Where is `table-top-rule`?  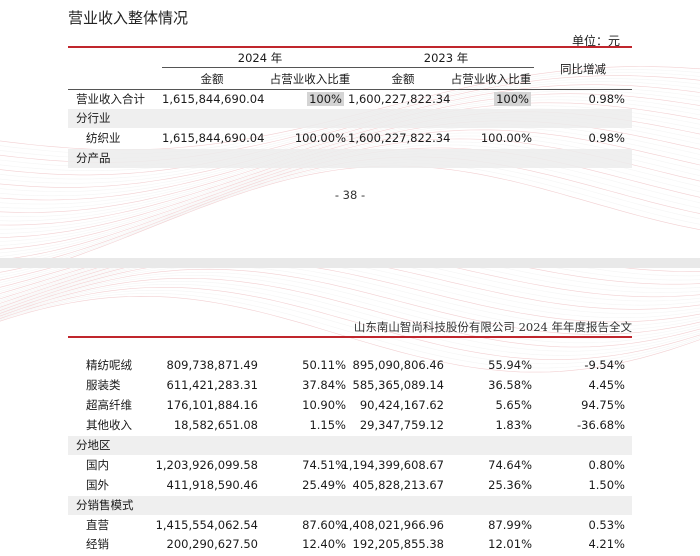
table-top-rule is located at coordinates (350, 47).